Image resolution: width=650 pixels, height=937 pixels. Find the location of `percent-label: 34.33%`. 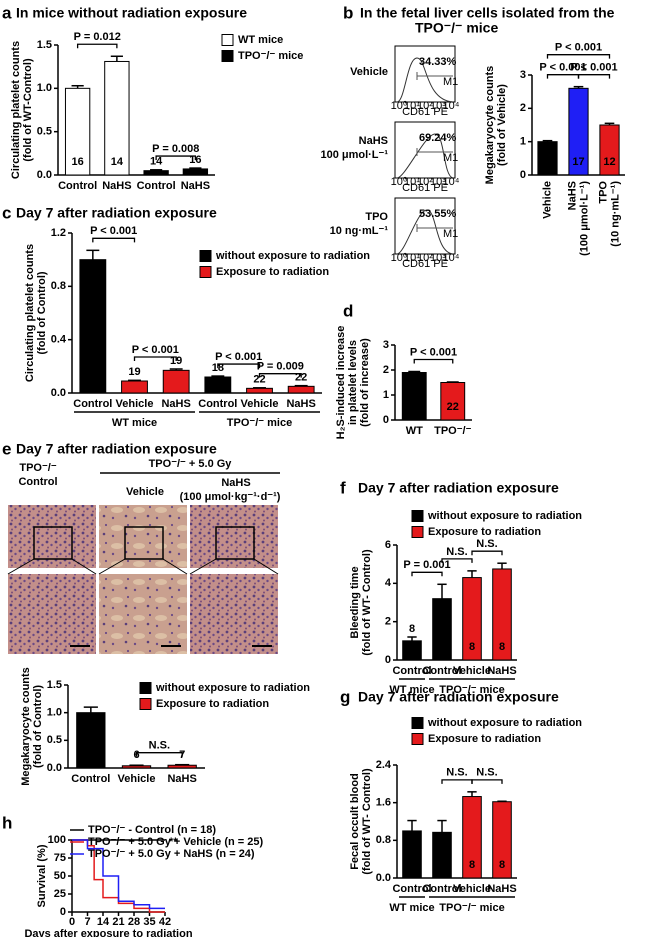

percent-label: 34.33% is located at coordinates (438, 62).